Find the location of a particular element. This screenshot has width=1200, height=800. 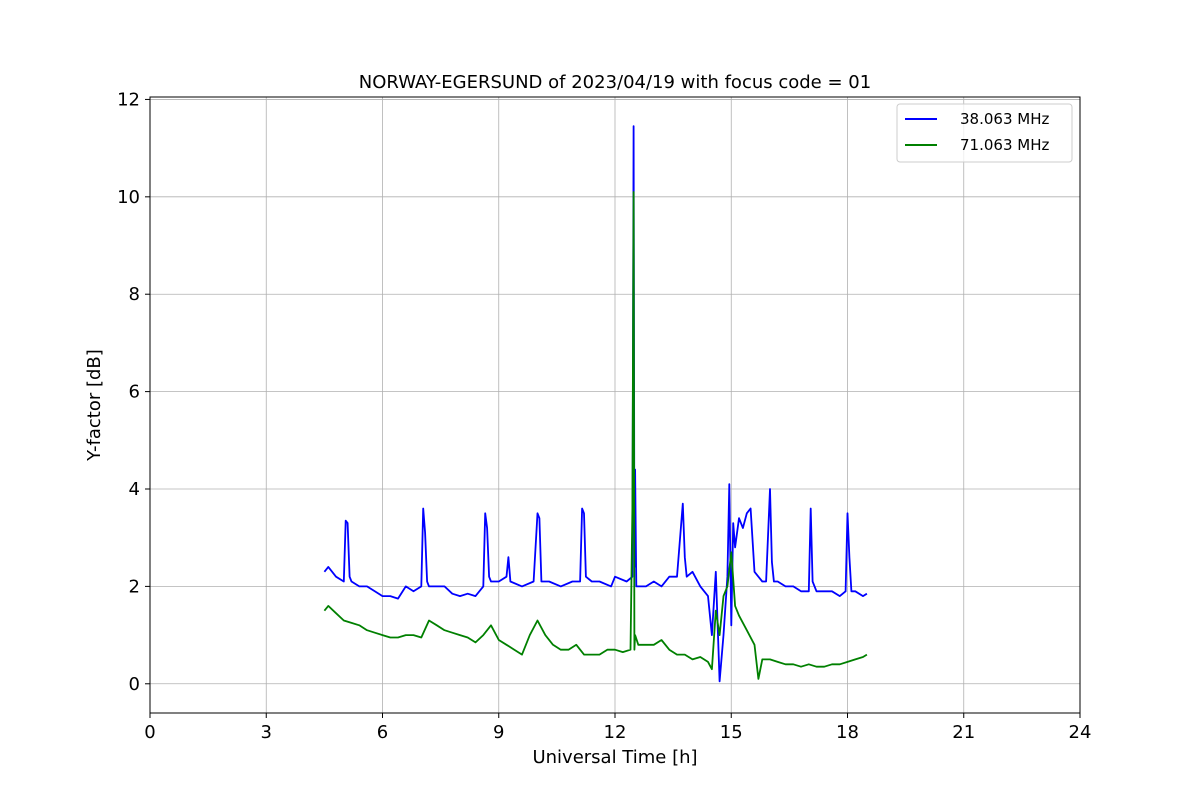

x-tick-label: 12 is located at coordinates (615, 732).